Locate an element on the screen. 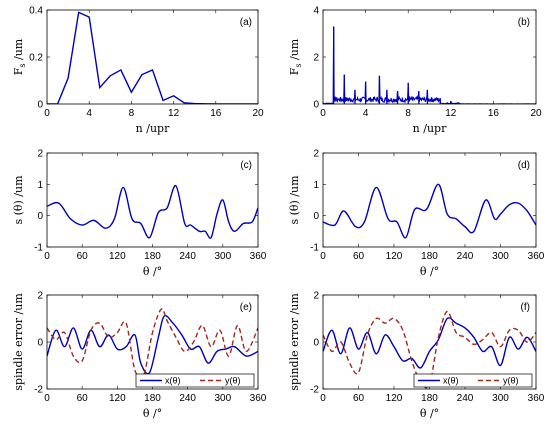  x-tick-label: 8 is located at coordinates (132, 113).